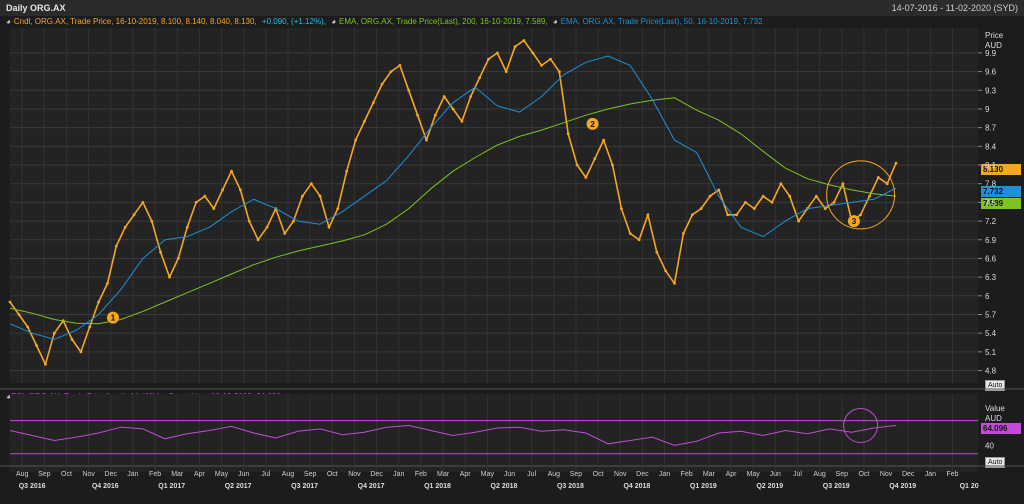  I want to click on x-quarter-label: Q4 2016, so click(105, 486).